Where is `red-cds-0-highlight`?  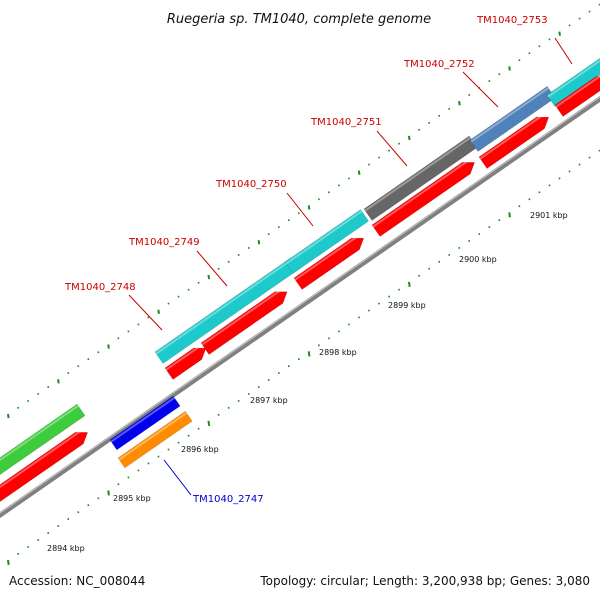
red-cds-0-highlight is located at coordinates (43, 458).